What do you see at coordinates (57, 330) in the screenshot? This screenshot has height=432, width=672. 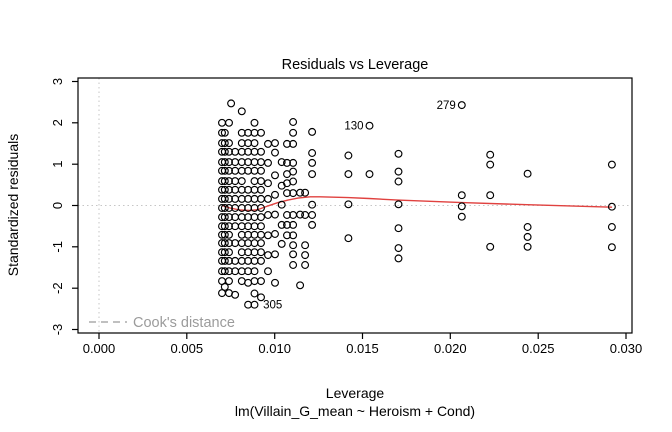 I see `y-tick-label: -3` at bounding box center [57, 330].